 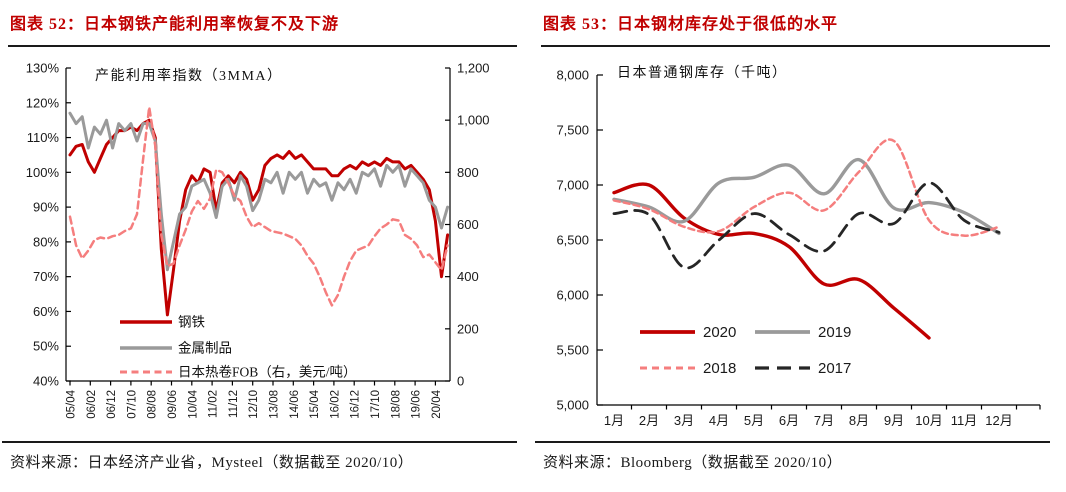 What do you see at coordinates (72, 403) in the screenshot?
I see `x-tick-label: 05/04` at bounding box center [72, 403].